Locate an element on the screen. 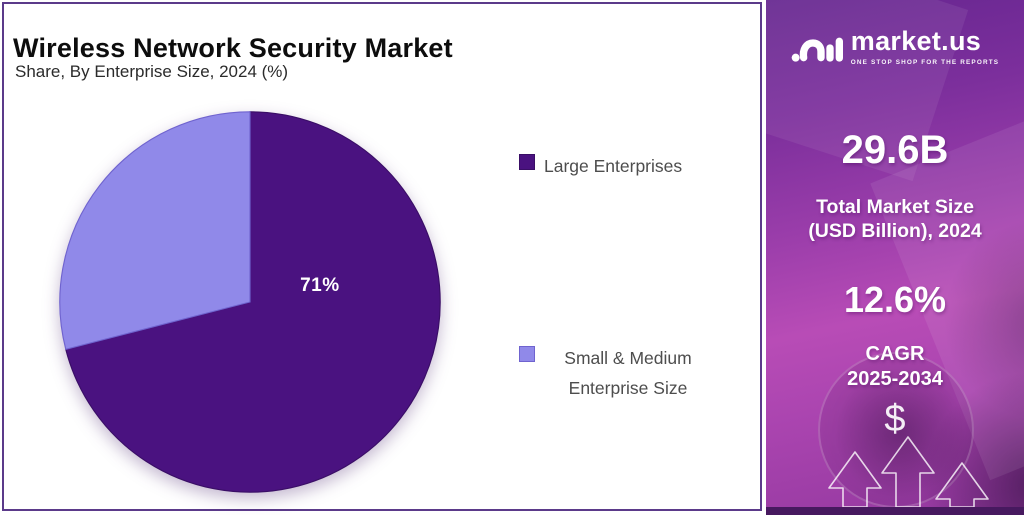  market-size-label-line1: Total Market Size is located at coordinates (895, 207).